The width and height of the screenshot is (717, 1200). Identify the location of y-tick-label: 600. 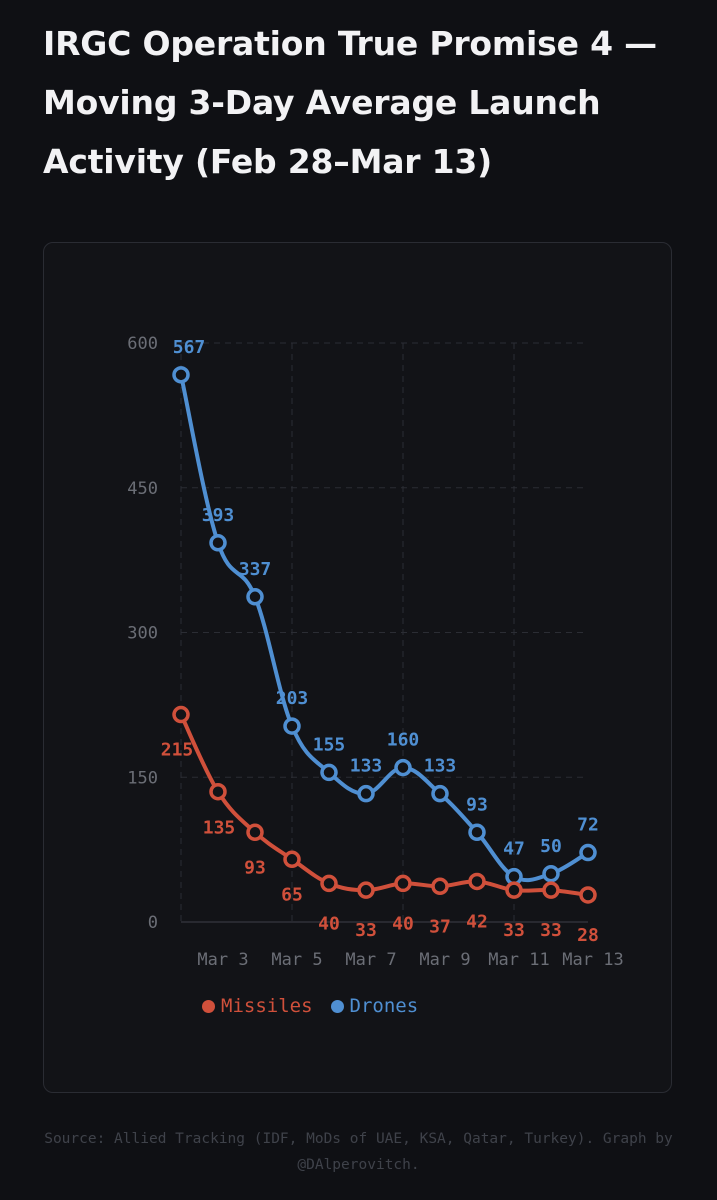
(142, 344).